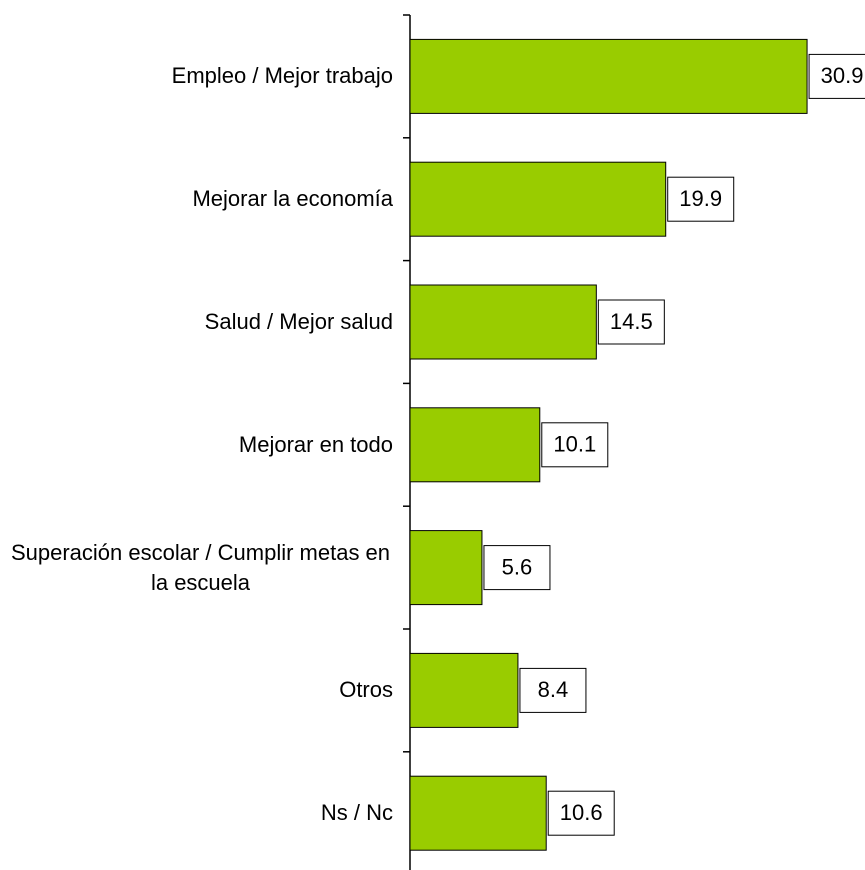 The image size is (865, 870). Describe the element at coordinates (842, 75) in the screenshot. I see `value-label: 30.9` at that location.